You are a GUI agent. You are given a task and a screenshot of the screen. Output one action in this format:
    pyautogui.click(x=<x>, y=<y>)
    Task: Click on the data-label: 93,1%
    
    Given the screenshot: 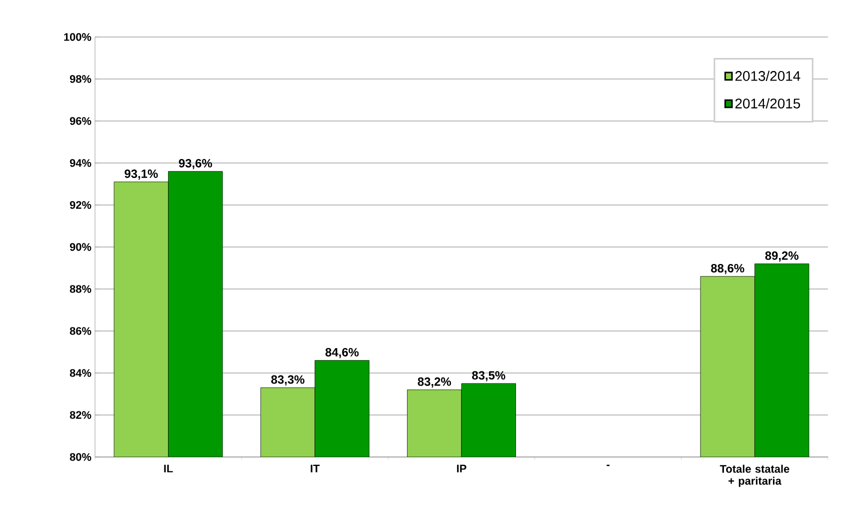 What is the action you would take?
    pyautogui.click(x=141, y=175)
    